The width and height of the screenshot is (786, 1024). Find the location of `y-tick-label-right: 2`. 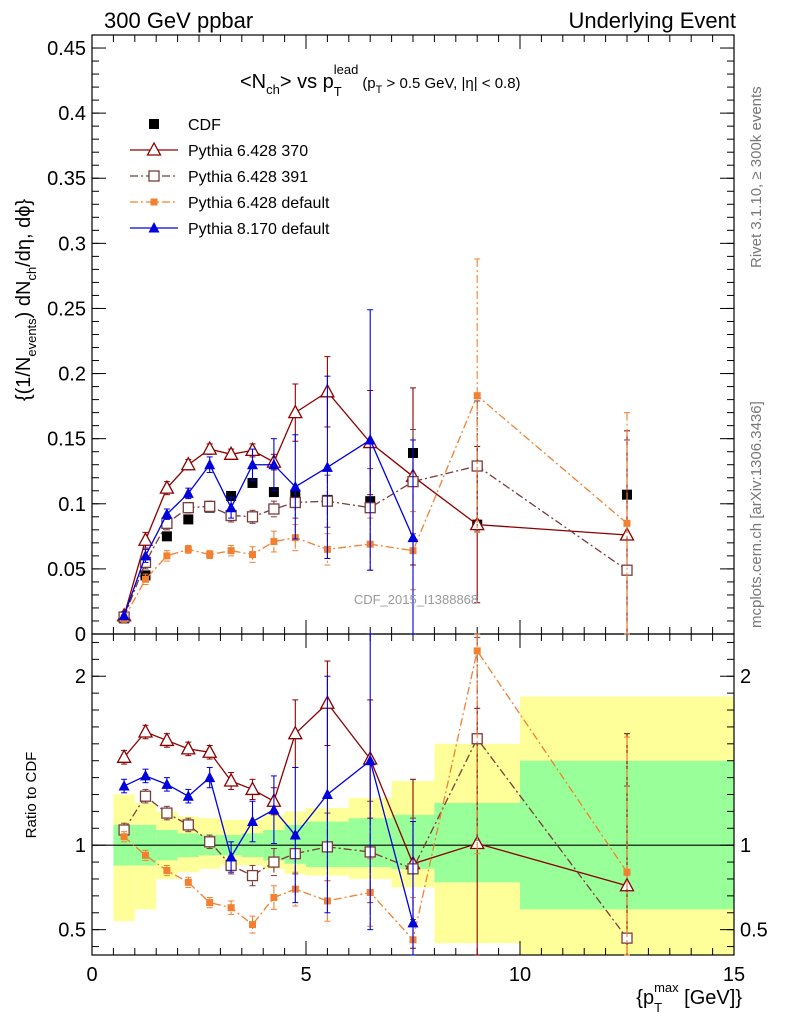

y-tick-label-right: 2 is located at coordinates (745, 677).